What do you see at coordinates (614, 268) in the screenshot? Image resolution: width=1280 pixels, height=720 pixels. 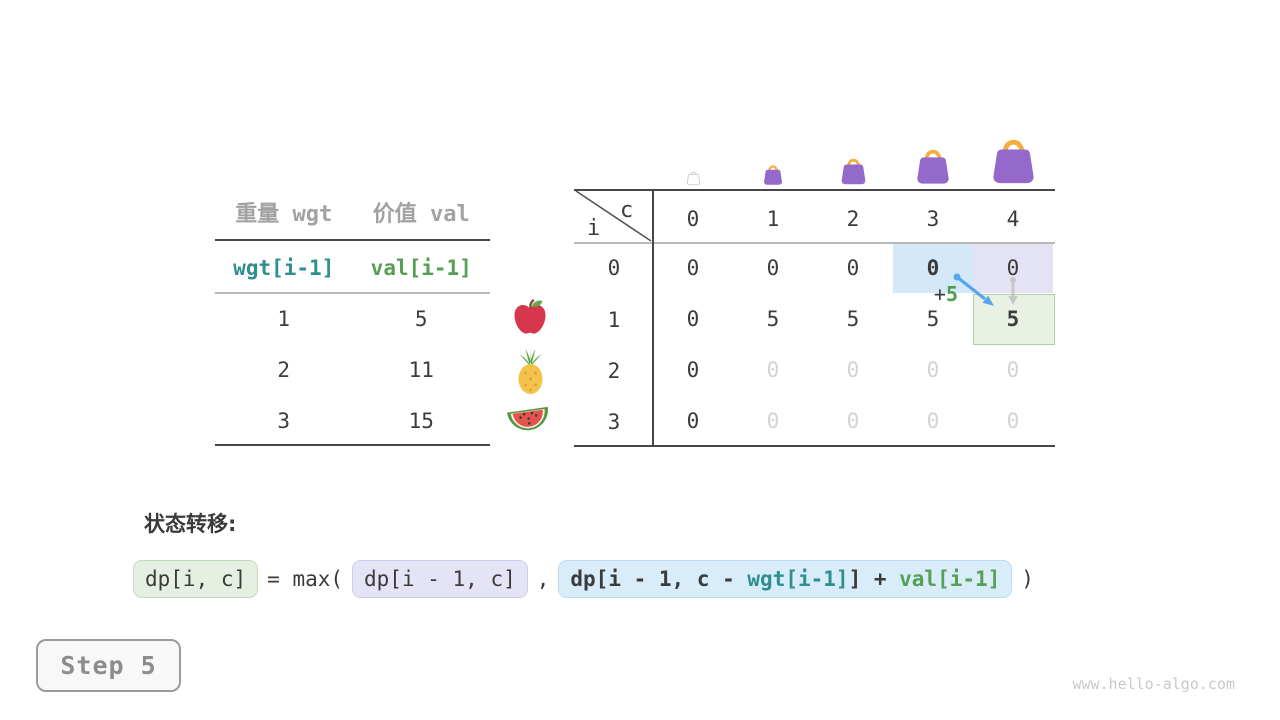 I see `row-header-0: 0` at bounding box center [614, 268].